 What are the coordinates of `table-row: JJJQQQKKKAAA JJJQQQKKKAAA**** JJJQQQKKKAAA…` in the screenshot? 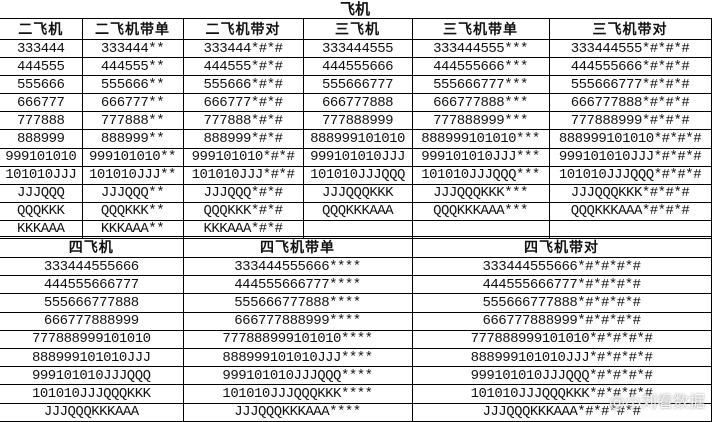 It's located at (356, 412).